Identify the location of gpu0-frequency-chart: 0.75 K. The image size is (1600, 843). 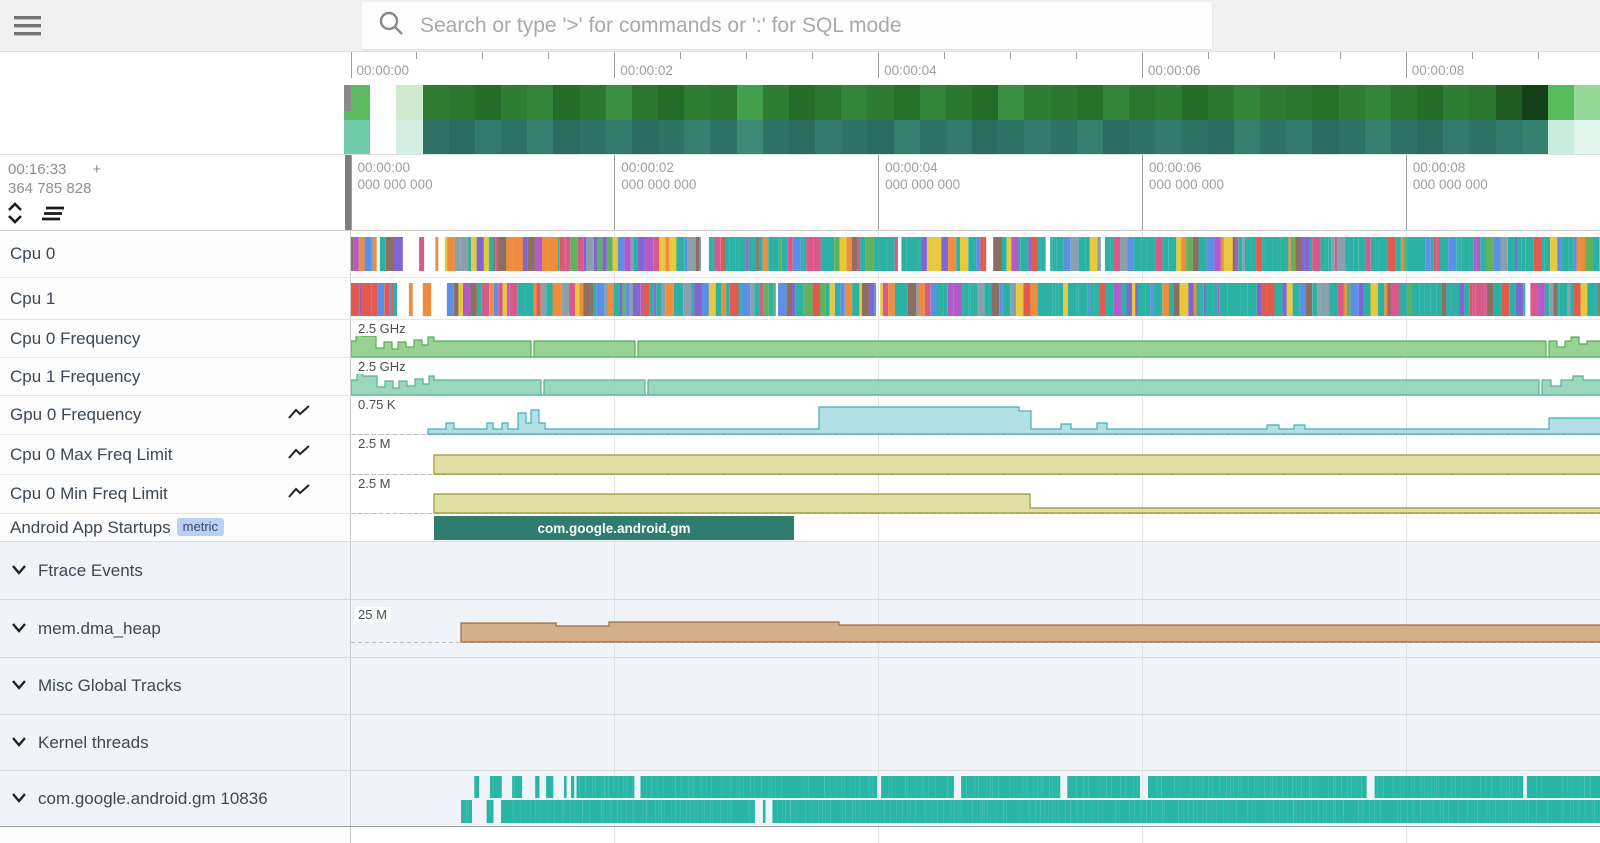
(975, 415).